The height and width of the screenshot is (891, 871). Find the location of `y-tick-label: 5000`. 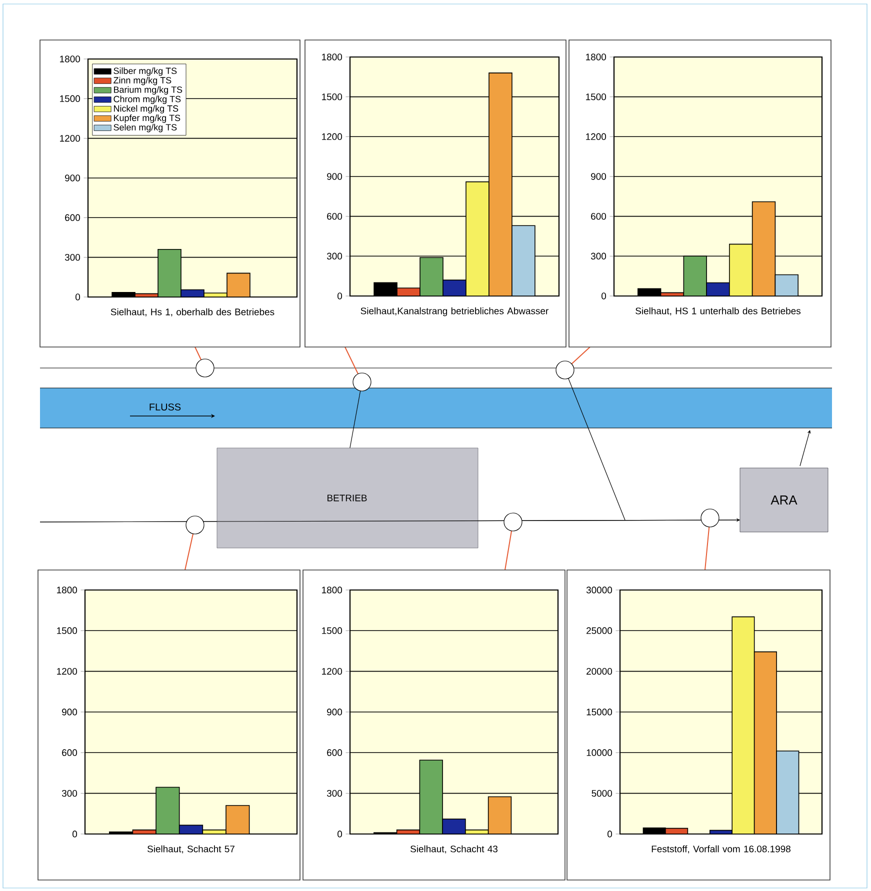

y-tick-label: 5000 is located at coordinates (602, 793).